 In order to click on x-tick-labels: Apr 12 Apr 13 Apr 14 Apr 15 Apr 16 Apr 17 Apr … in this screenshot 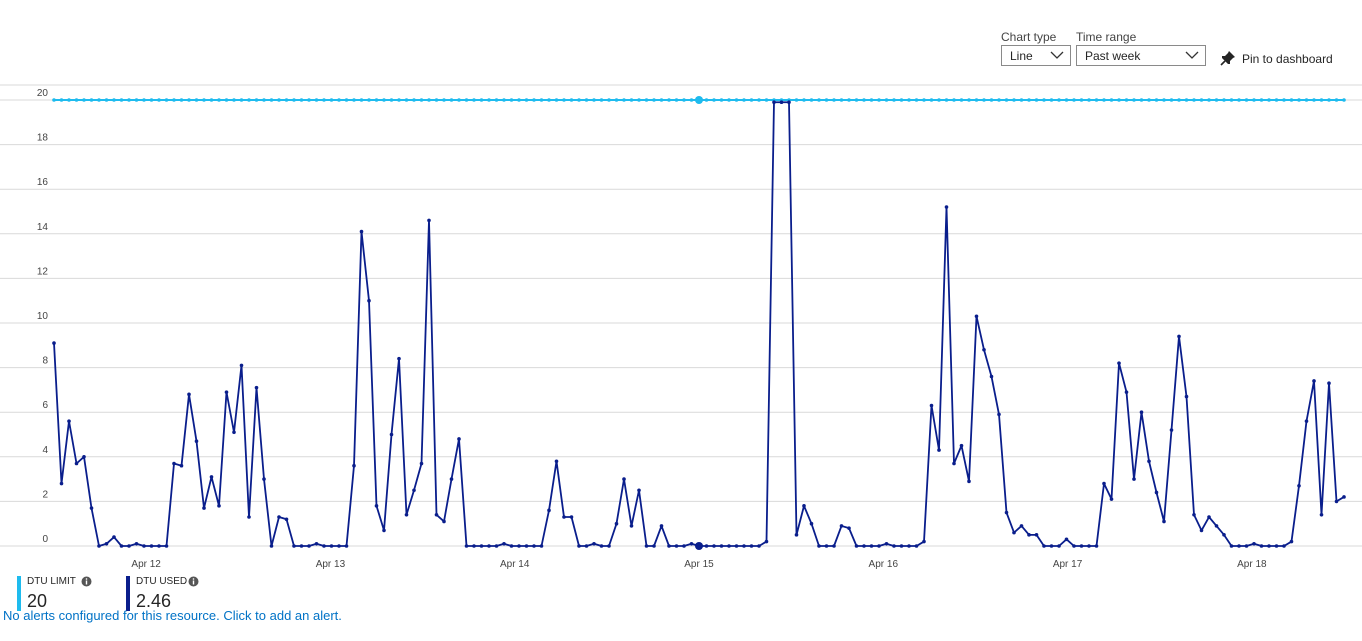, I will do `click(699, 564)`.